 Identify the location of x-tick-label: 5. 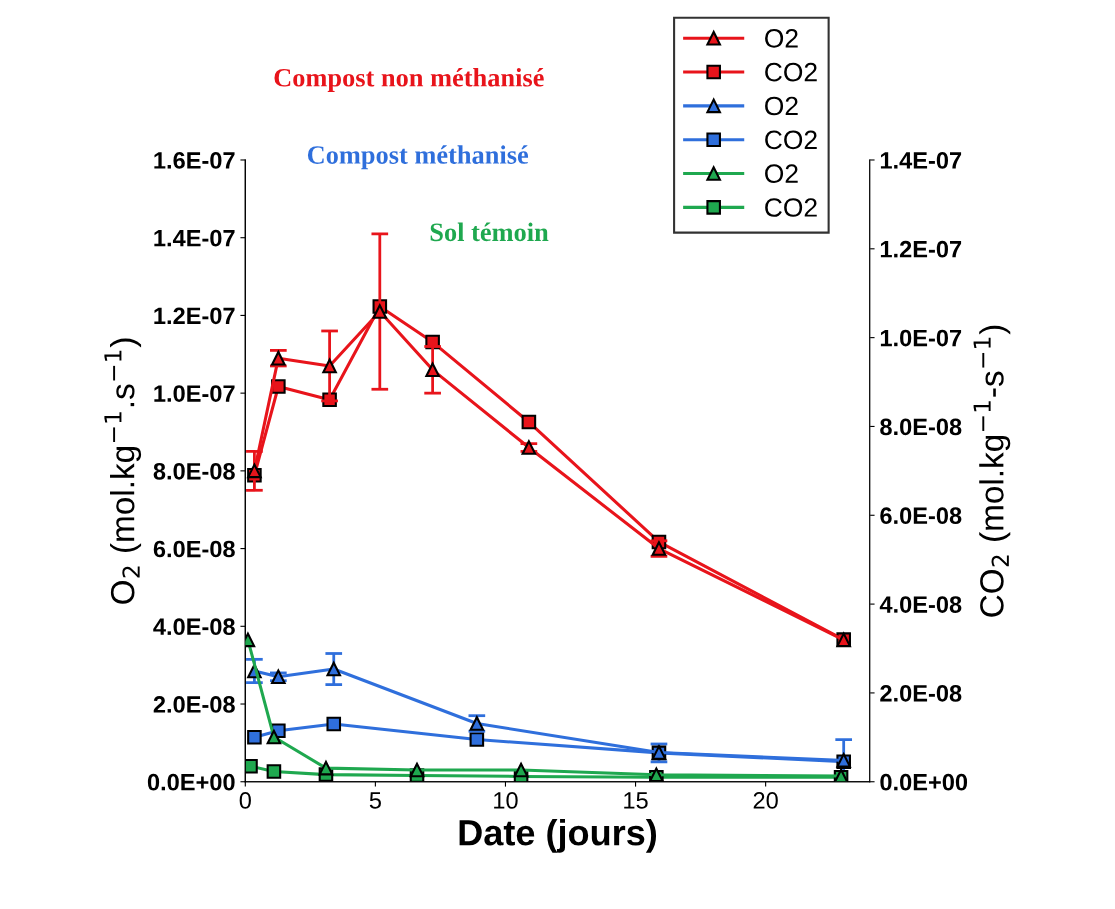
(375, 800).